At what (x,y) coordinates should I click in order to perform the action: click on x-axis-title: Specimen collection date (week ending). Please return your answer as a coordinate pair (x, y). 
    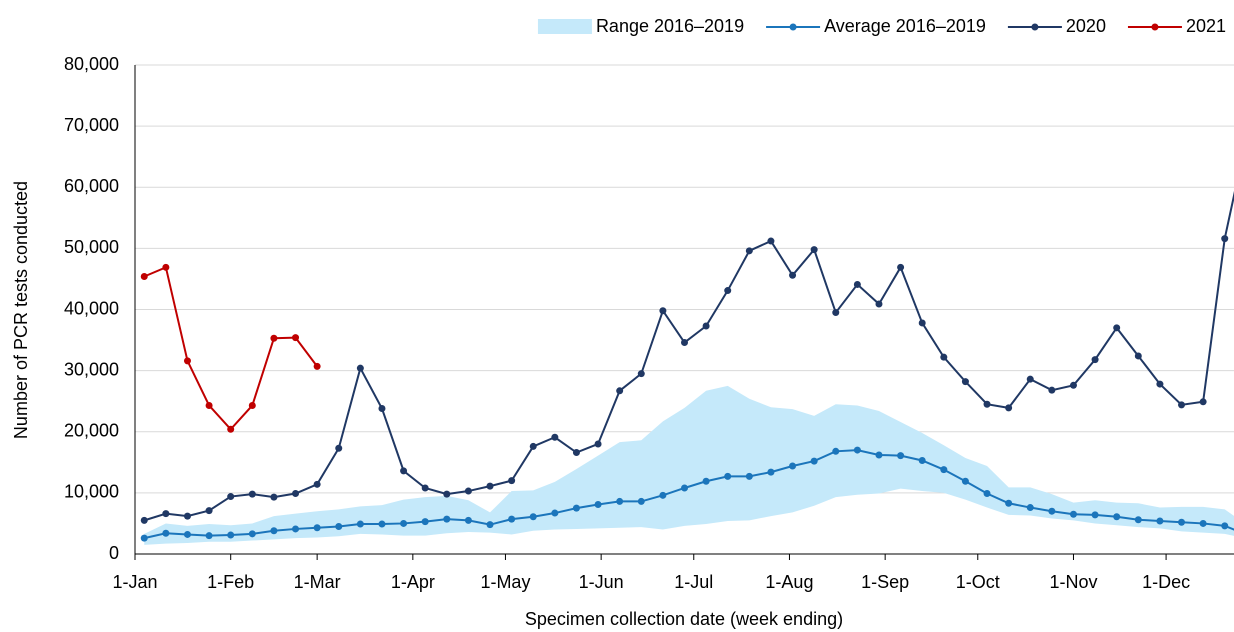
    Looking at the image, I should click on (684, 619).